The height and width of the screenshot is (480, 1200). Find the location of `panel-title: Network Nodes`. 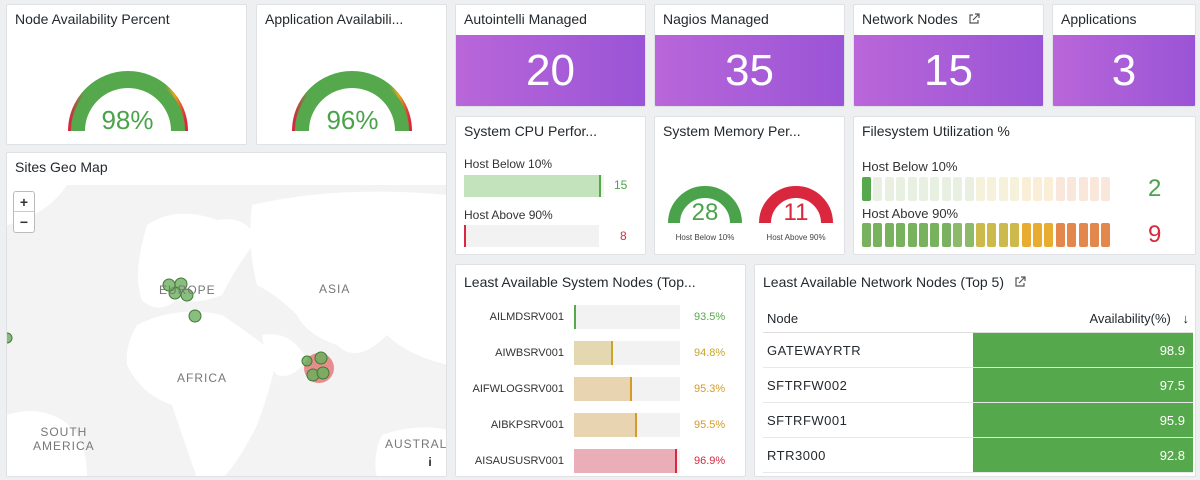

panel-title: Network Nodes is located at coordinates (921, 19).